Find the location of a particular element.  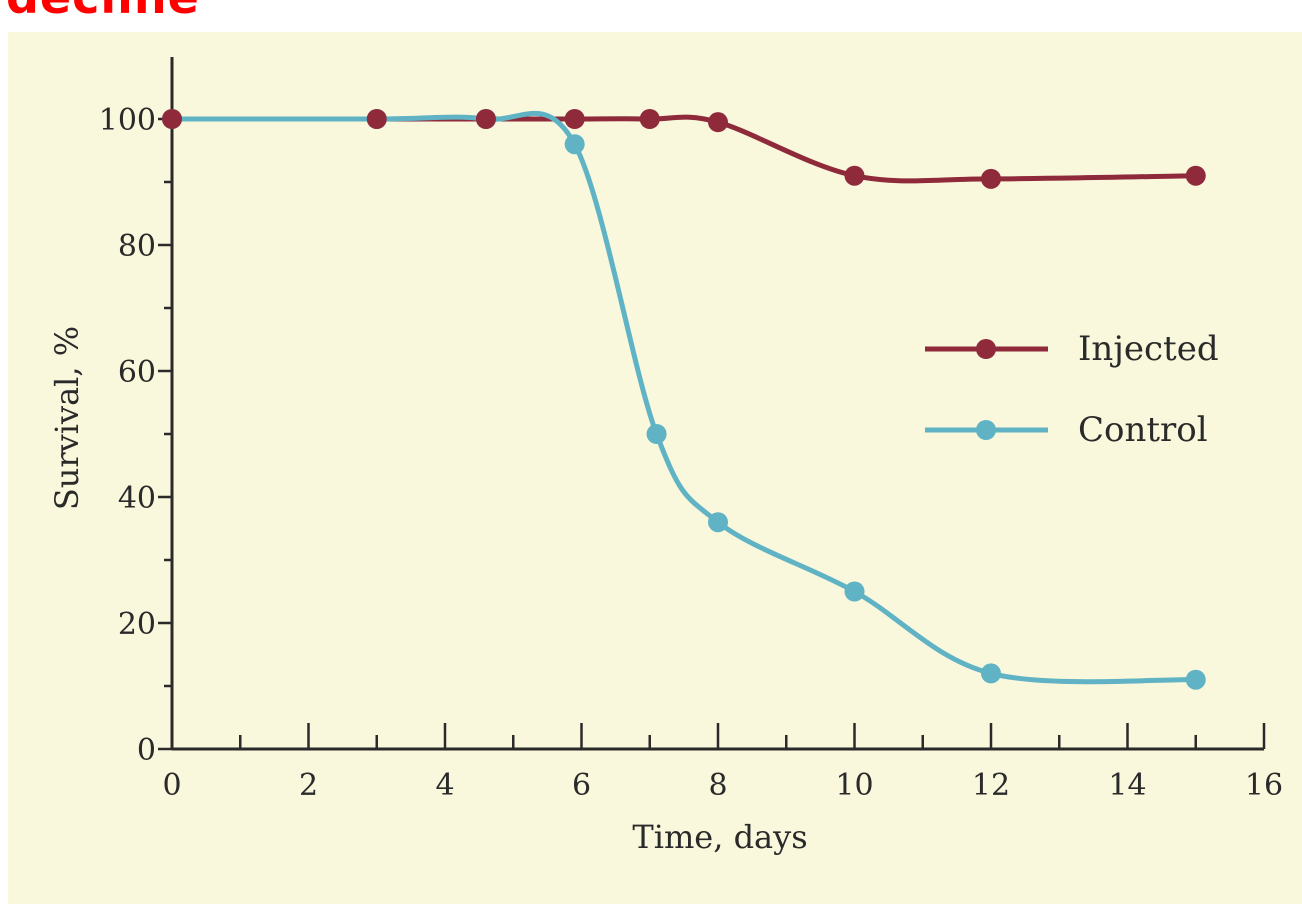

y-tick-label: 100 is located at coordinates (127, 120).